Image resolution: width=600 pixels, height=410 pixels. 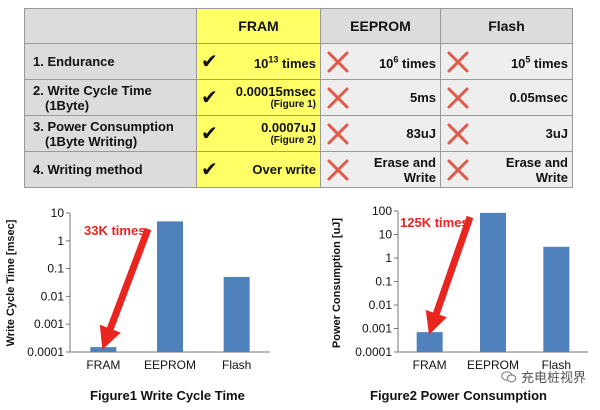 What do you see at coordinates (551, 177) in the screenshot?
I see `flash-value-line2: Write` at bounding box center [551, 177].